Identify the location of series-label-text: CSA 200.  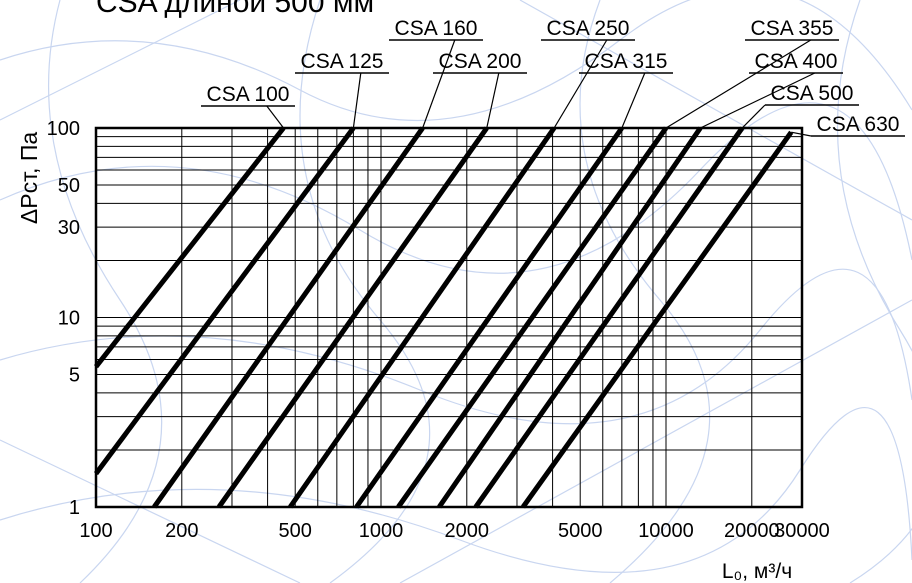
(480, 61).